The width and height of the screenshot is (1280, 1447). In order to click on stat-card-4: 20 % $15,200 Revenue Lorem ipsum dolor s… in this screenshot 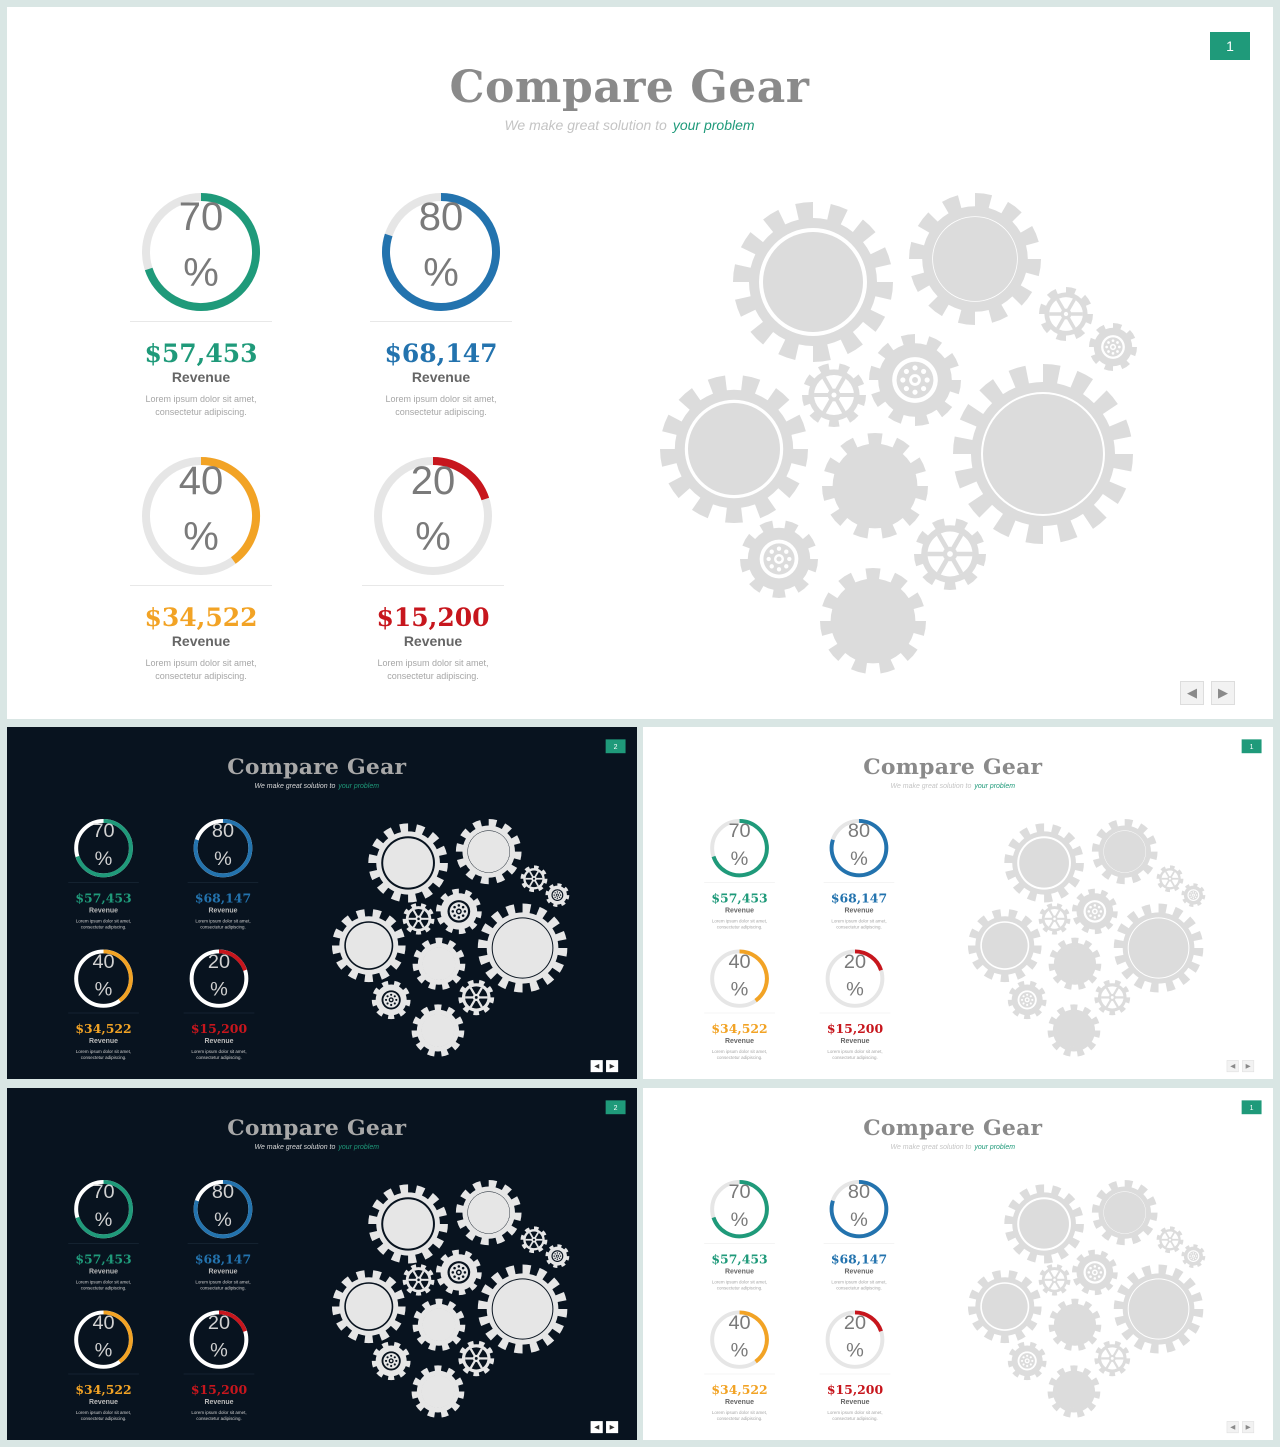, I will do `click(855, 1372)`.